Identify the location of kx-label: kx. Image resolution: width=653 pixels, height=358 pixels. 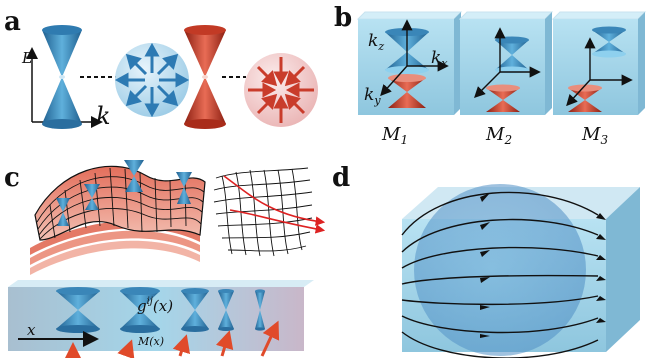
(439, 59).